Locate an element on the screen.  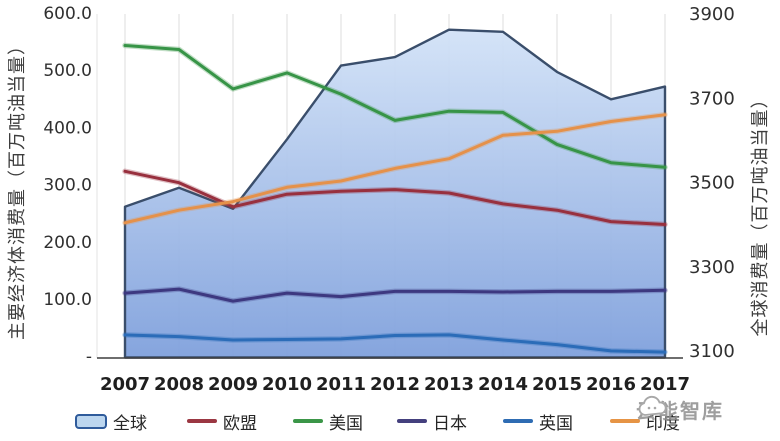
legend-item-us: 美国 is located at coordinates (328, 421).